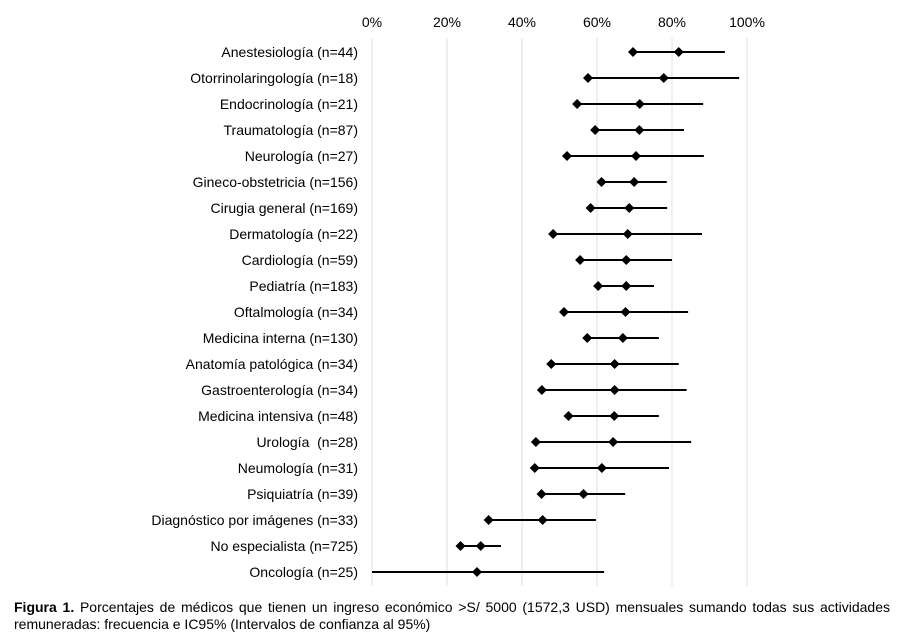 Image resolution: width=904 pixels, height=642 pixels. Describe the element at coordinates (298, 468) in the screenshot. I see `category-label: Neumología (n=31)` at that location.